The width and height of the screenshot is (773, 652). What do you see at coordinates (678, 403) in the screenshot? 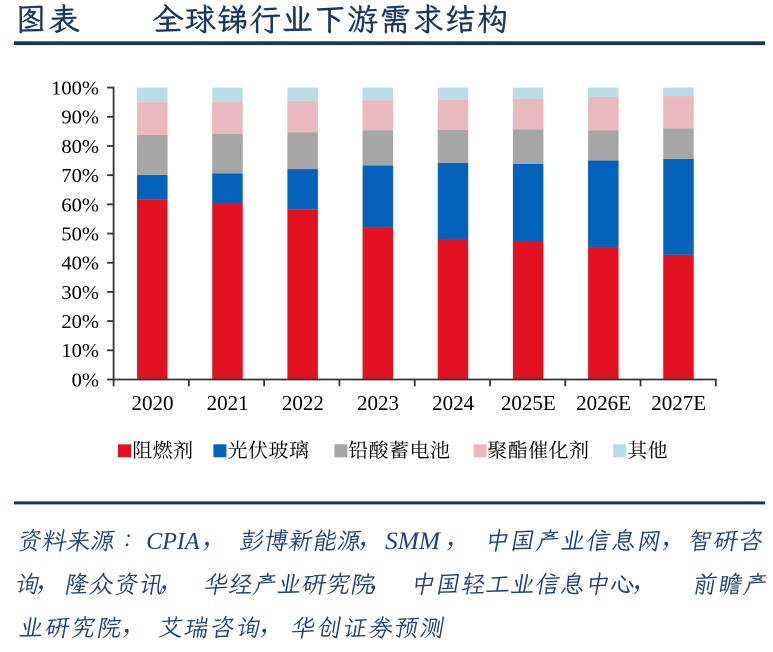
I see `svg-text: 2027E` at bounding box center [678, 403].